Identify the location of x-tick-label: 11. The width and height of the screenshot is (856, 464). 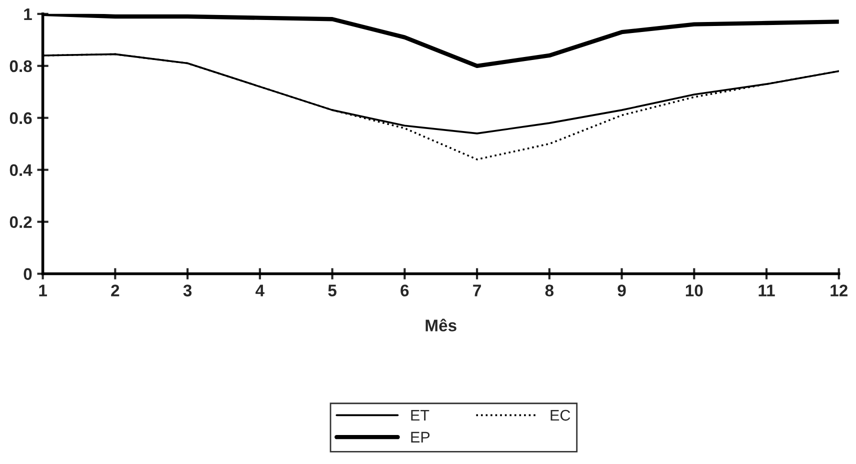
(766, 290).